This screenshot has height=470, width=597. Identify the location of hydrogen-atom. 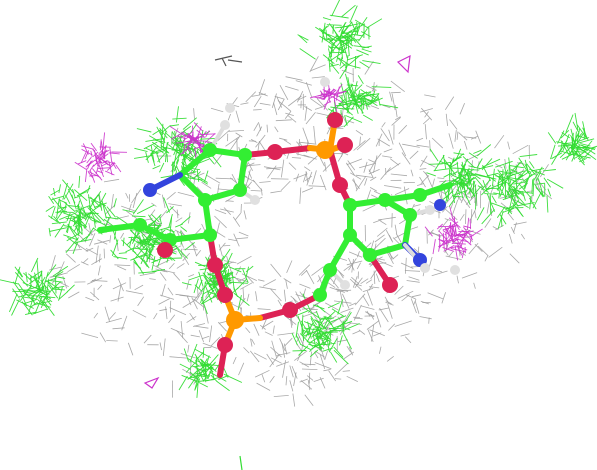
(345, 285).